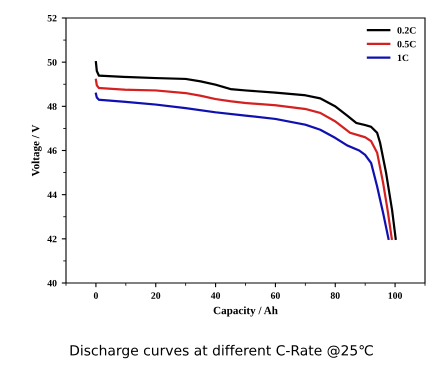 The image size is (443, 378). Describe the element at coordinates (52, 62) in the screenshot. I see `y-tick-label: 50` at that location.